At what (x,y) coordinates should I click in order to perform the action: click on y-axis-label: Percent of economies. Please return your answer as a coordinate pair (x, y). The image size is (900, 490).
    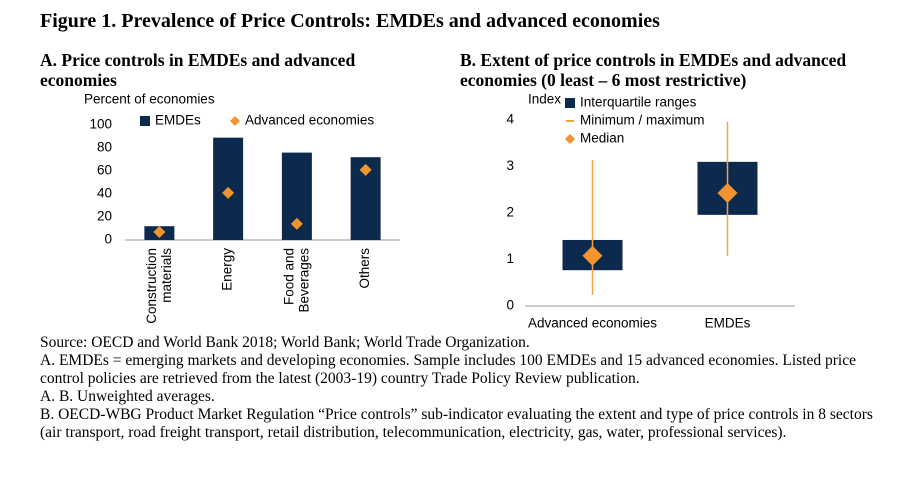
    Looking at the image, I should click on (149, 99).